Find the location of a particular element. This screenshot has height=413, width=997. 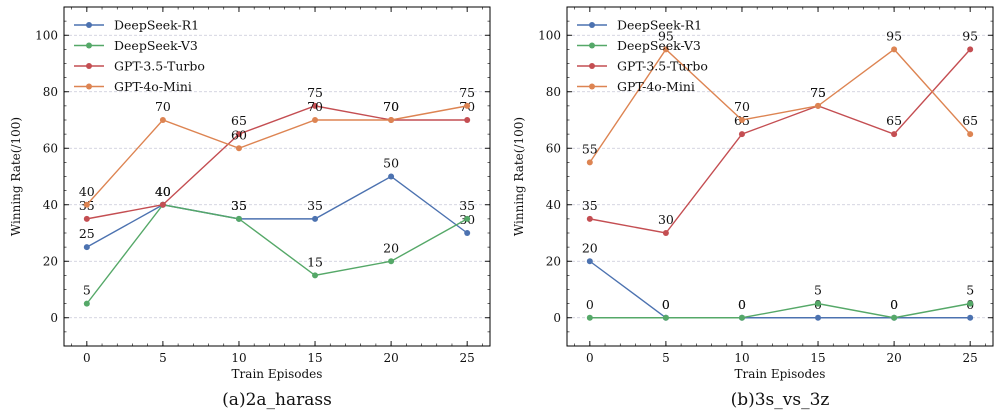

series-line-deepseek-v3 is located at coordinates (277, 254).